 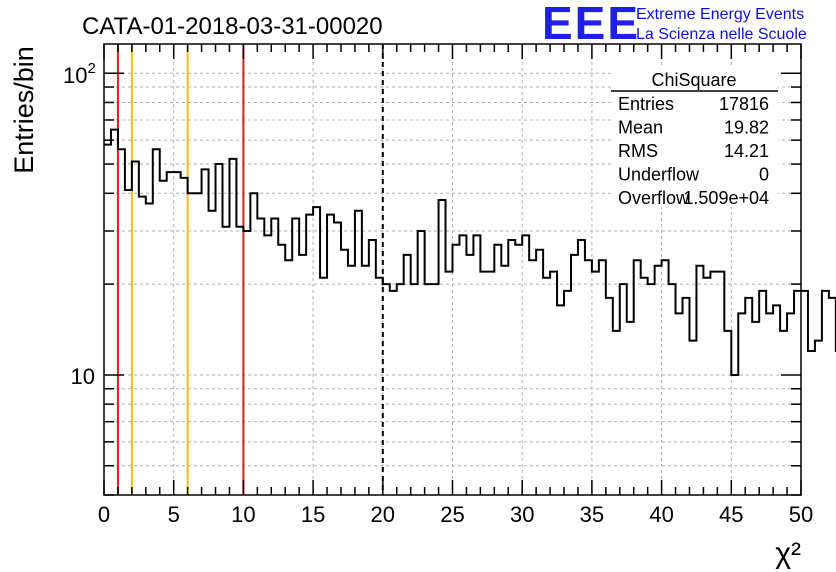 I want to click on stats-row-value: 17816, so click(x=744, y=104).